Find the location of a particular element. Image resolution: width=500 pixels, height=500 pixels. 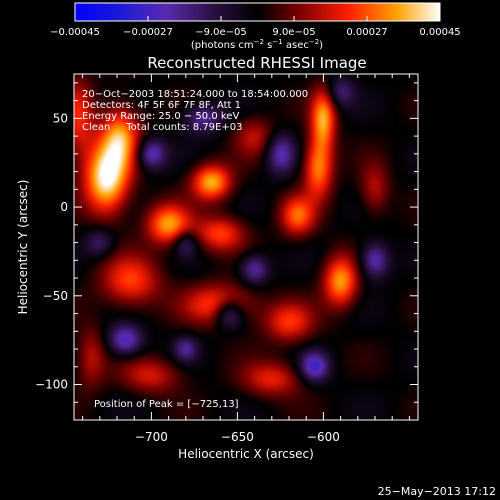

y-tick-label: 0 is located at coordinates (64, 207).